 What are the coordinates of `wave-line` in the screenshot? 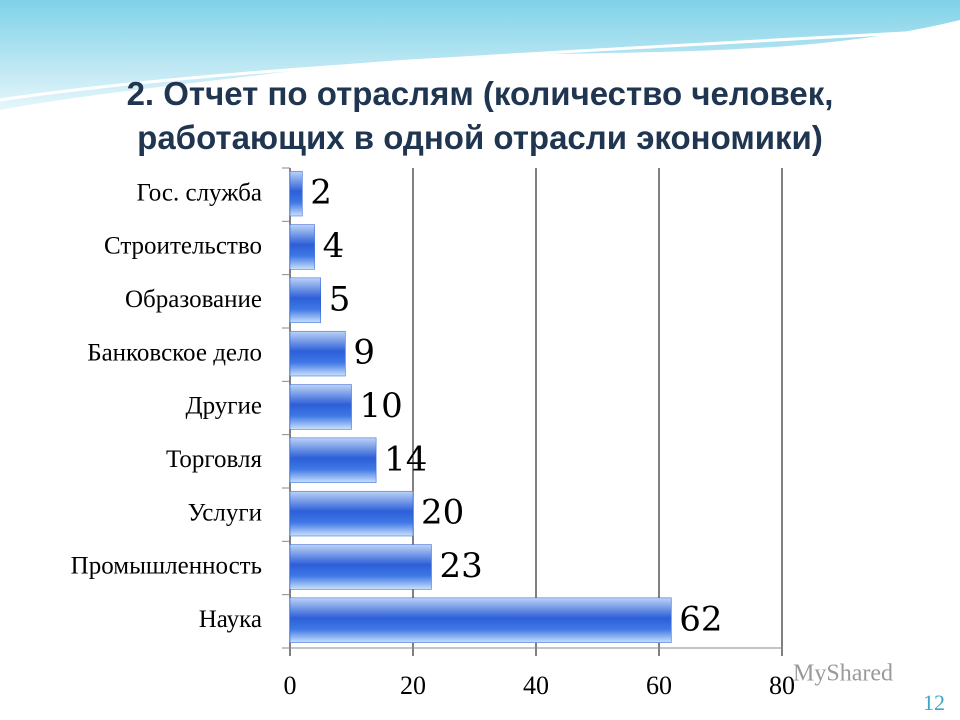 It's located at (480, 65).